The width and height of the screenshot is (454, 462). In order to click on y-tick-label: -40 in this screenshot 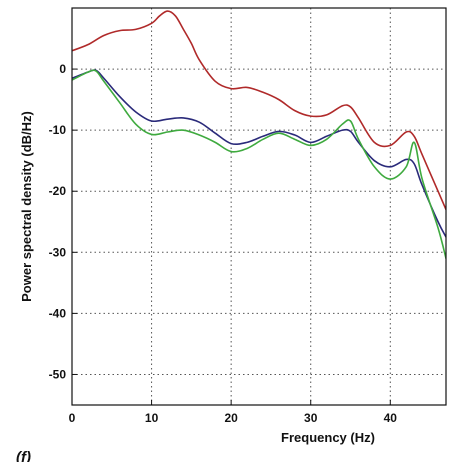, I will do `click(58, 313)`.